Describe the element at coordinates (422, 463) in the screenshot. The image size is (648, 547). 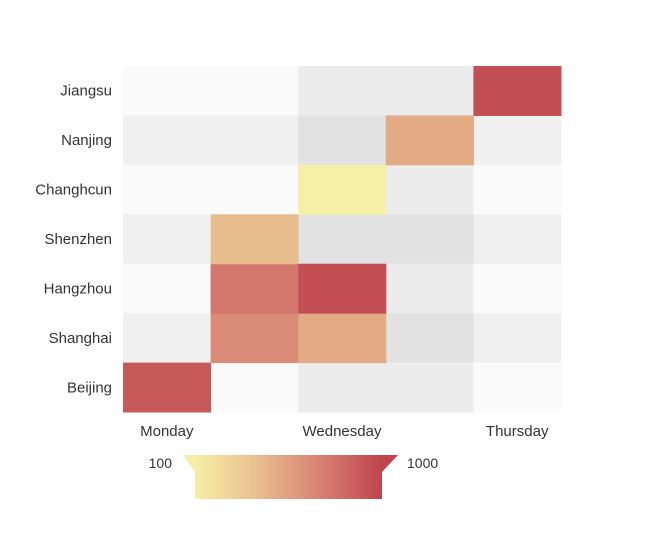
I see `visual-map-max-label: 1000` at that location.